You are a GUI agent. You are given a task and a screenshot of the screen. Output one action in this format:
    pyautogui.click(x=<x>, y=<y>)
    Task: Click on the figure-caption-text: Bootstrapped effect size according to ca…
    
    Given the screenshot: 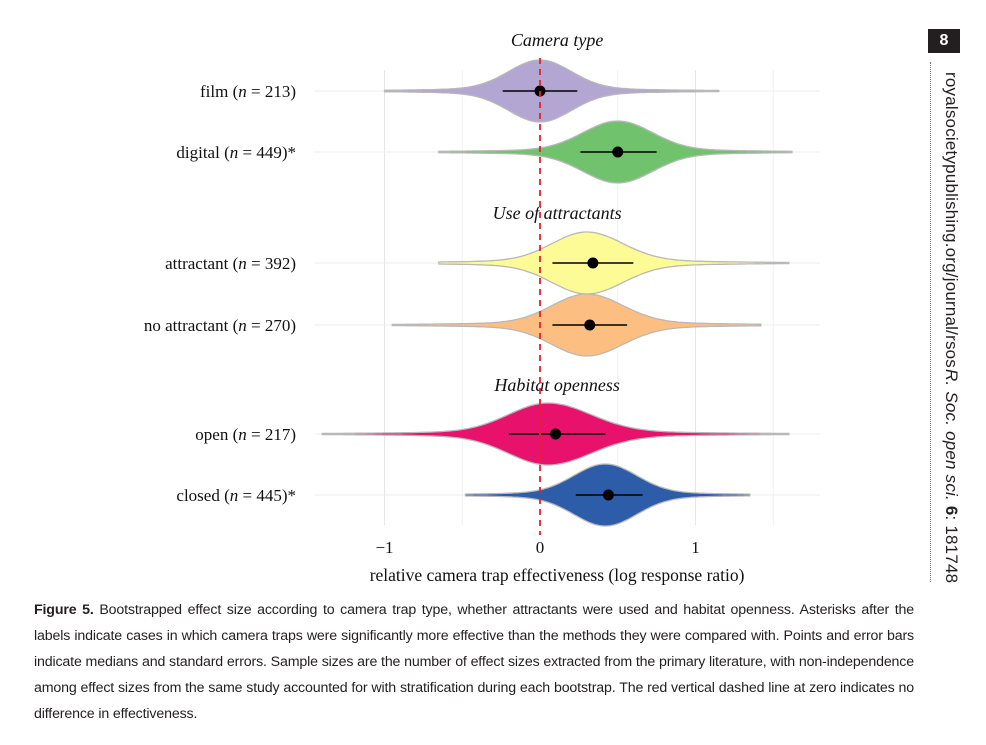 What is the action you would take?
    pyautogui.click(x=474, y=662)
    